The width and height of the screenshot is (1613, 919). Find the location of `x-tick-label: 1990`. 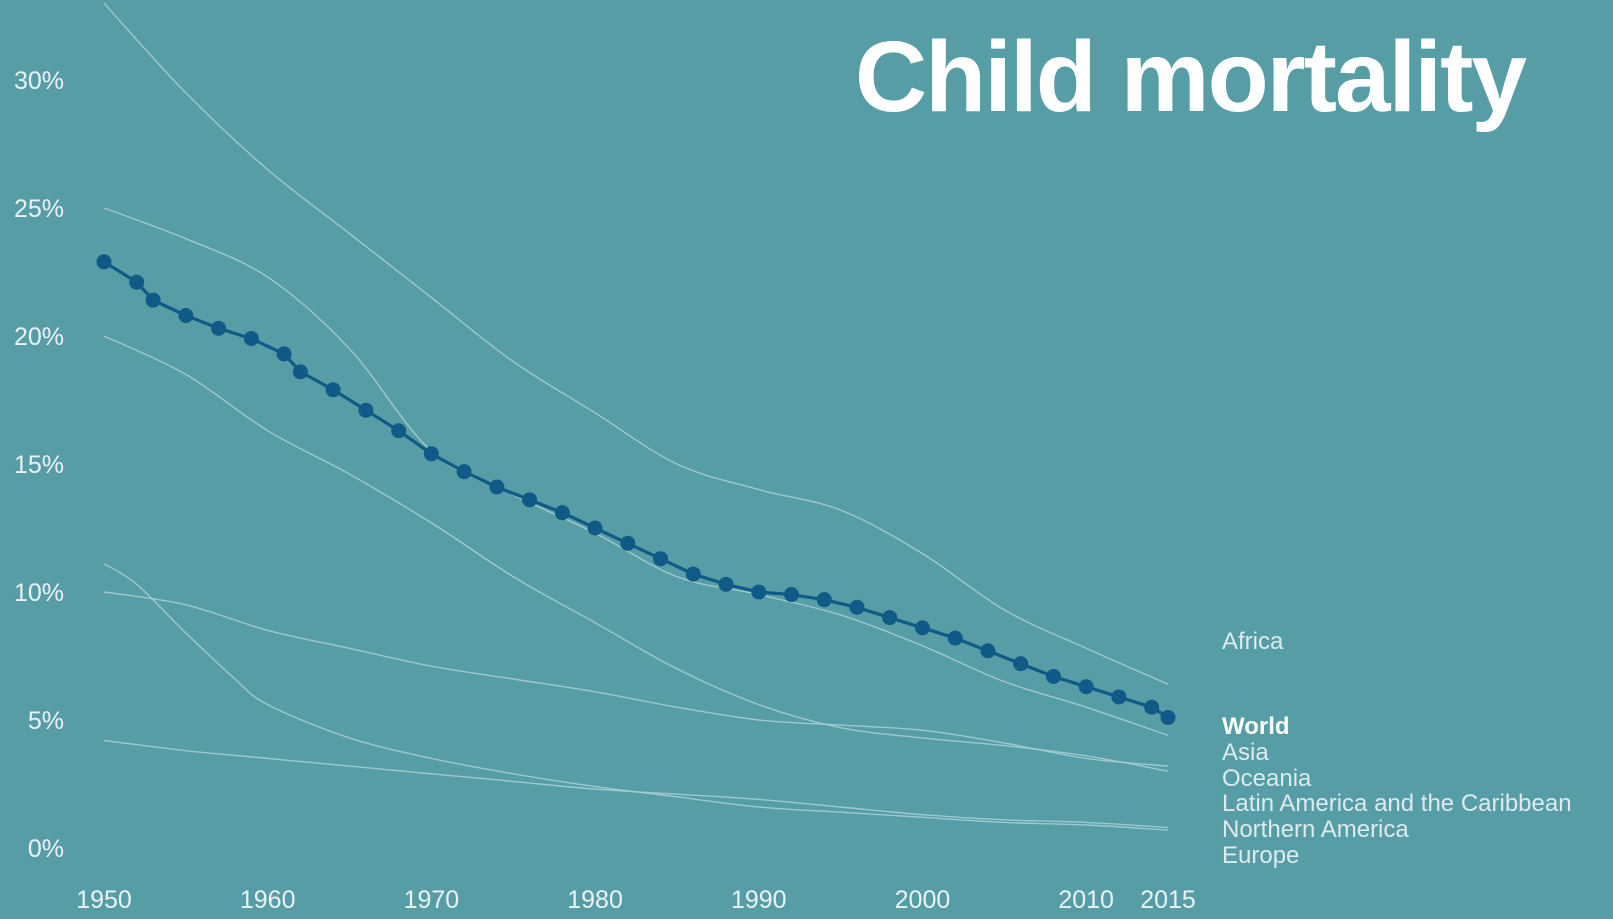

x-tick-label: 1990 is located at coordinates (759, 900).